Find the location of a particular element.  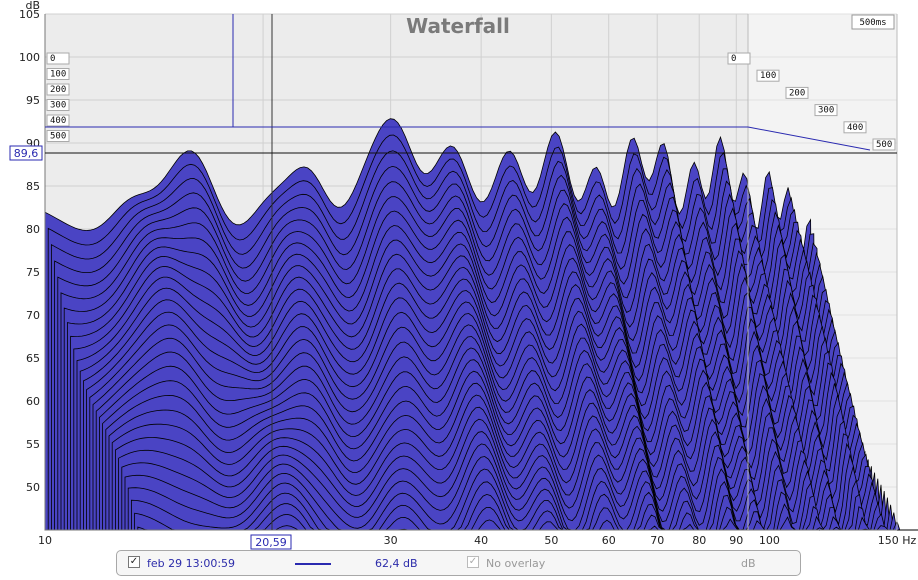

y-tick-label: 50 is located at coordinates (33, 487).